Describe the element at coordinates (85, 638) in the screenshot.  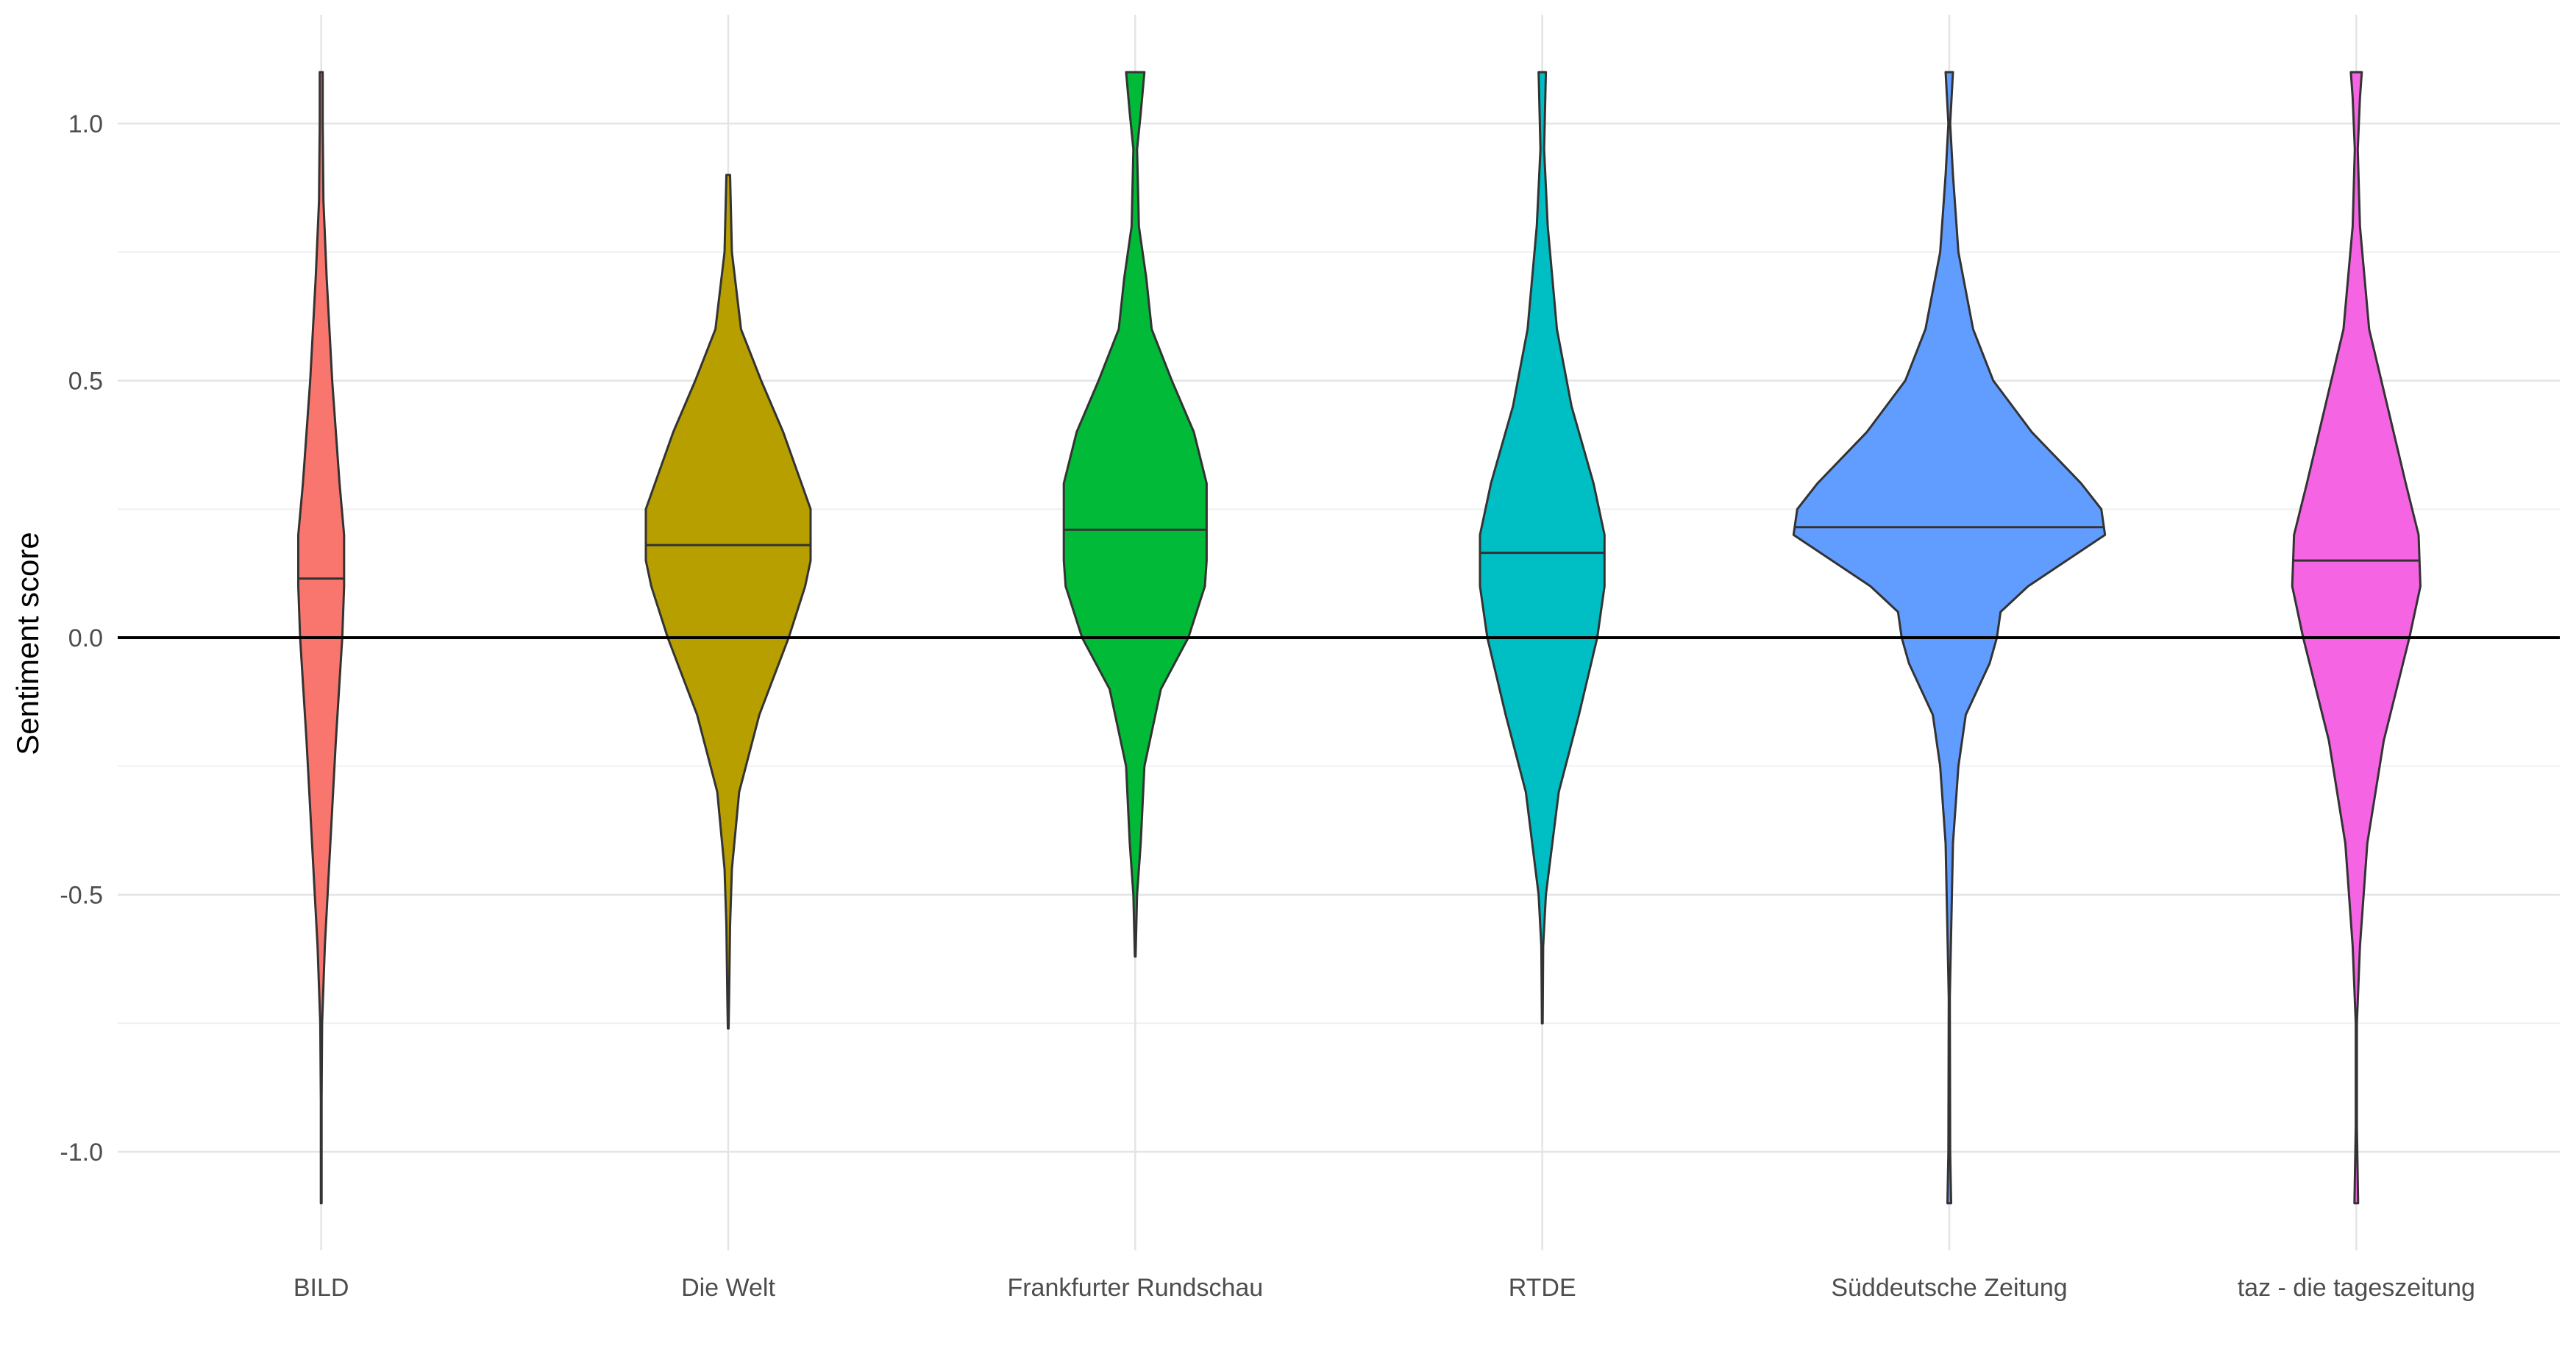
I see `y-tick-label: 0.0` at that location.